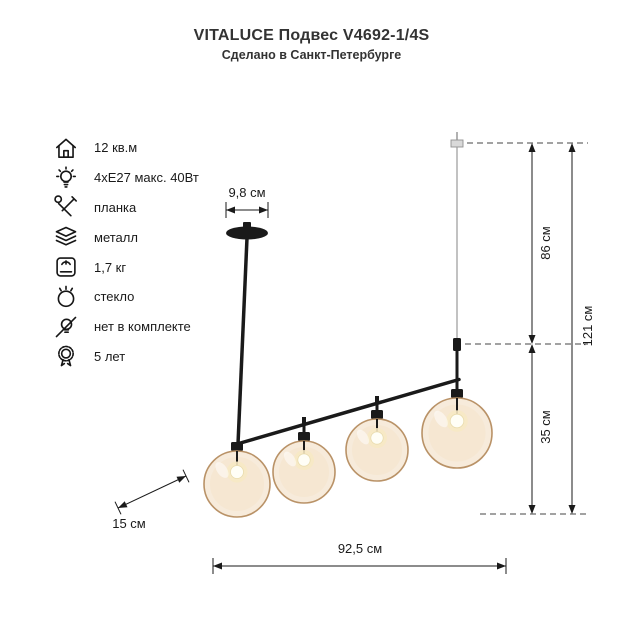 The width and height of the screenshot is (623, 623). Describe the element at coordinates (545, 427) in the screenshot. I see `dim-lower-height-label: 35 см` at that location.